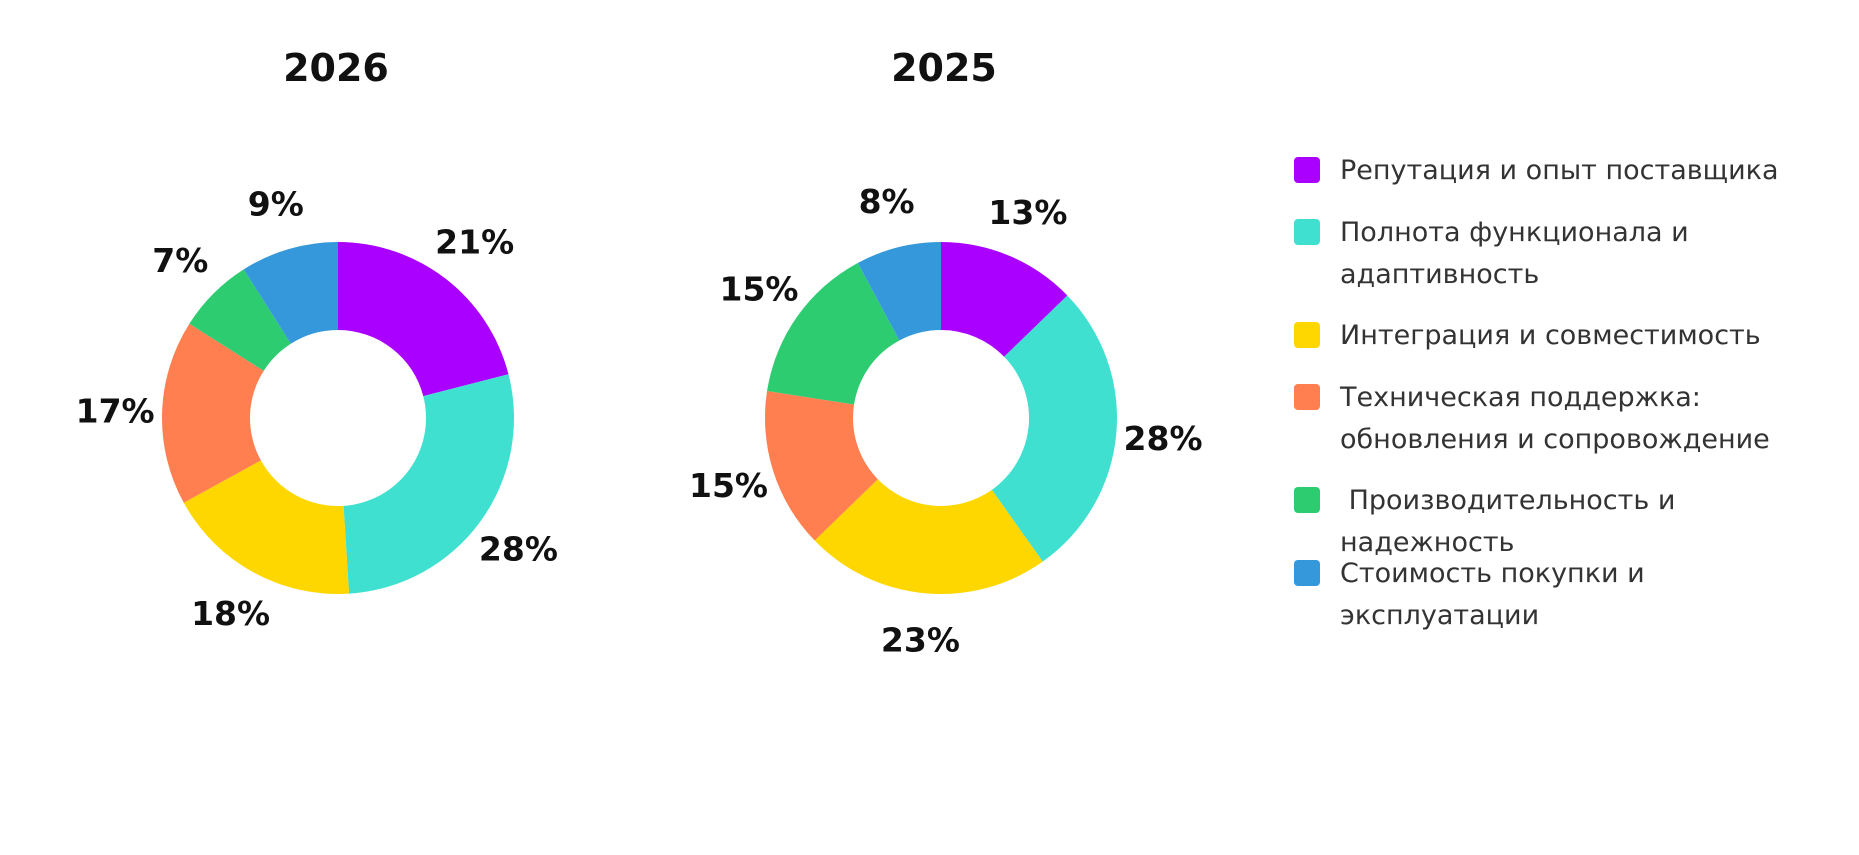 The height and width of the screenshot is (855, 1859). I want to click on data-label-2025-performance: 15%, so click(758, 289).